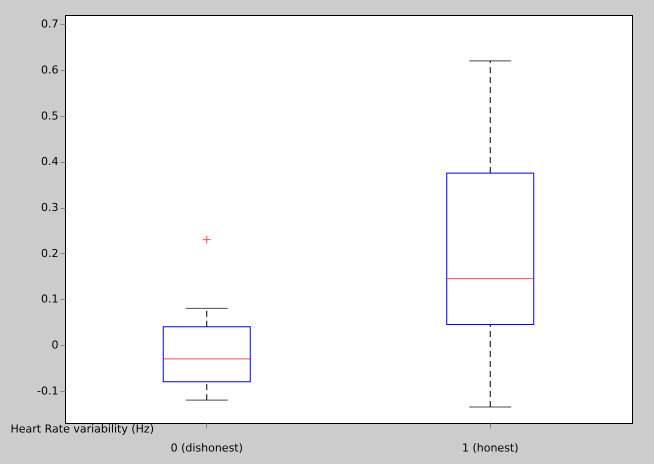 Image resolution: width=654 pixels, height=464 pixels. Describe the element at coordinates (49, 24) in the screenshot. I see `y-tick-label: 0.7` at that location.